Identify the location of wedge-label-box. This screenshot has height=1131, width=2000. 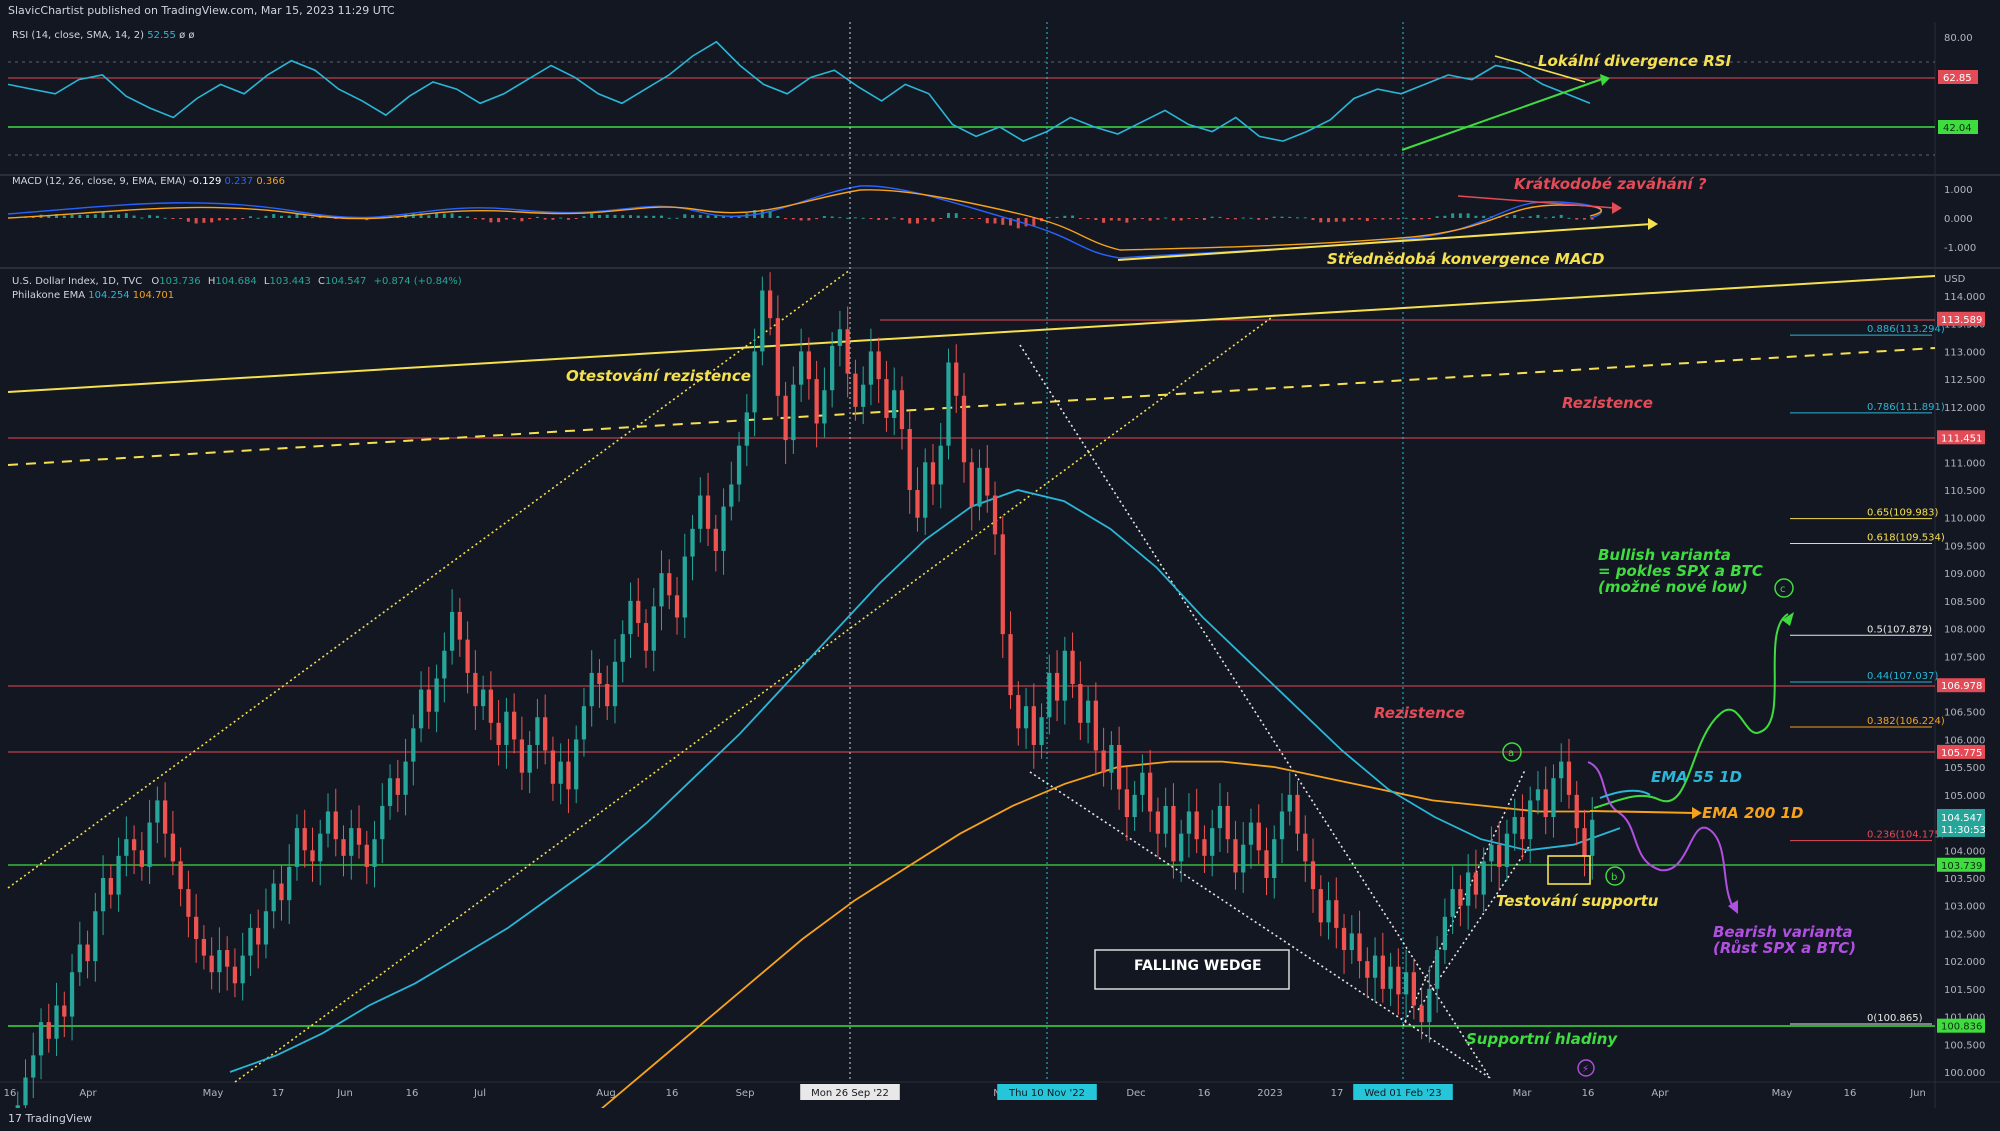
(1192, 969).